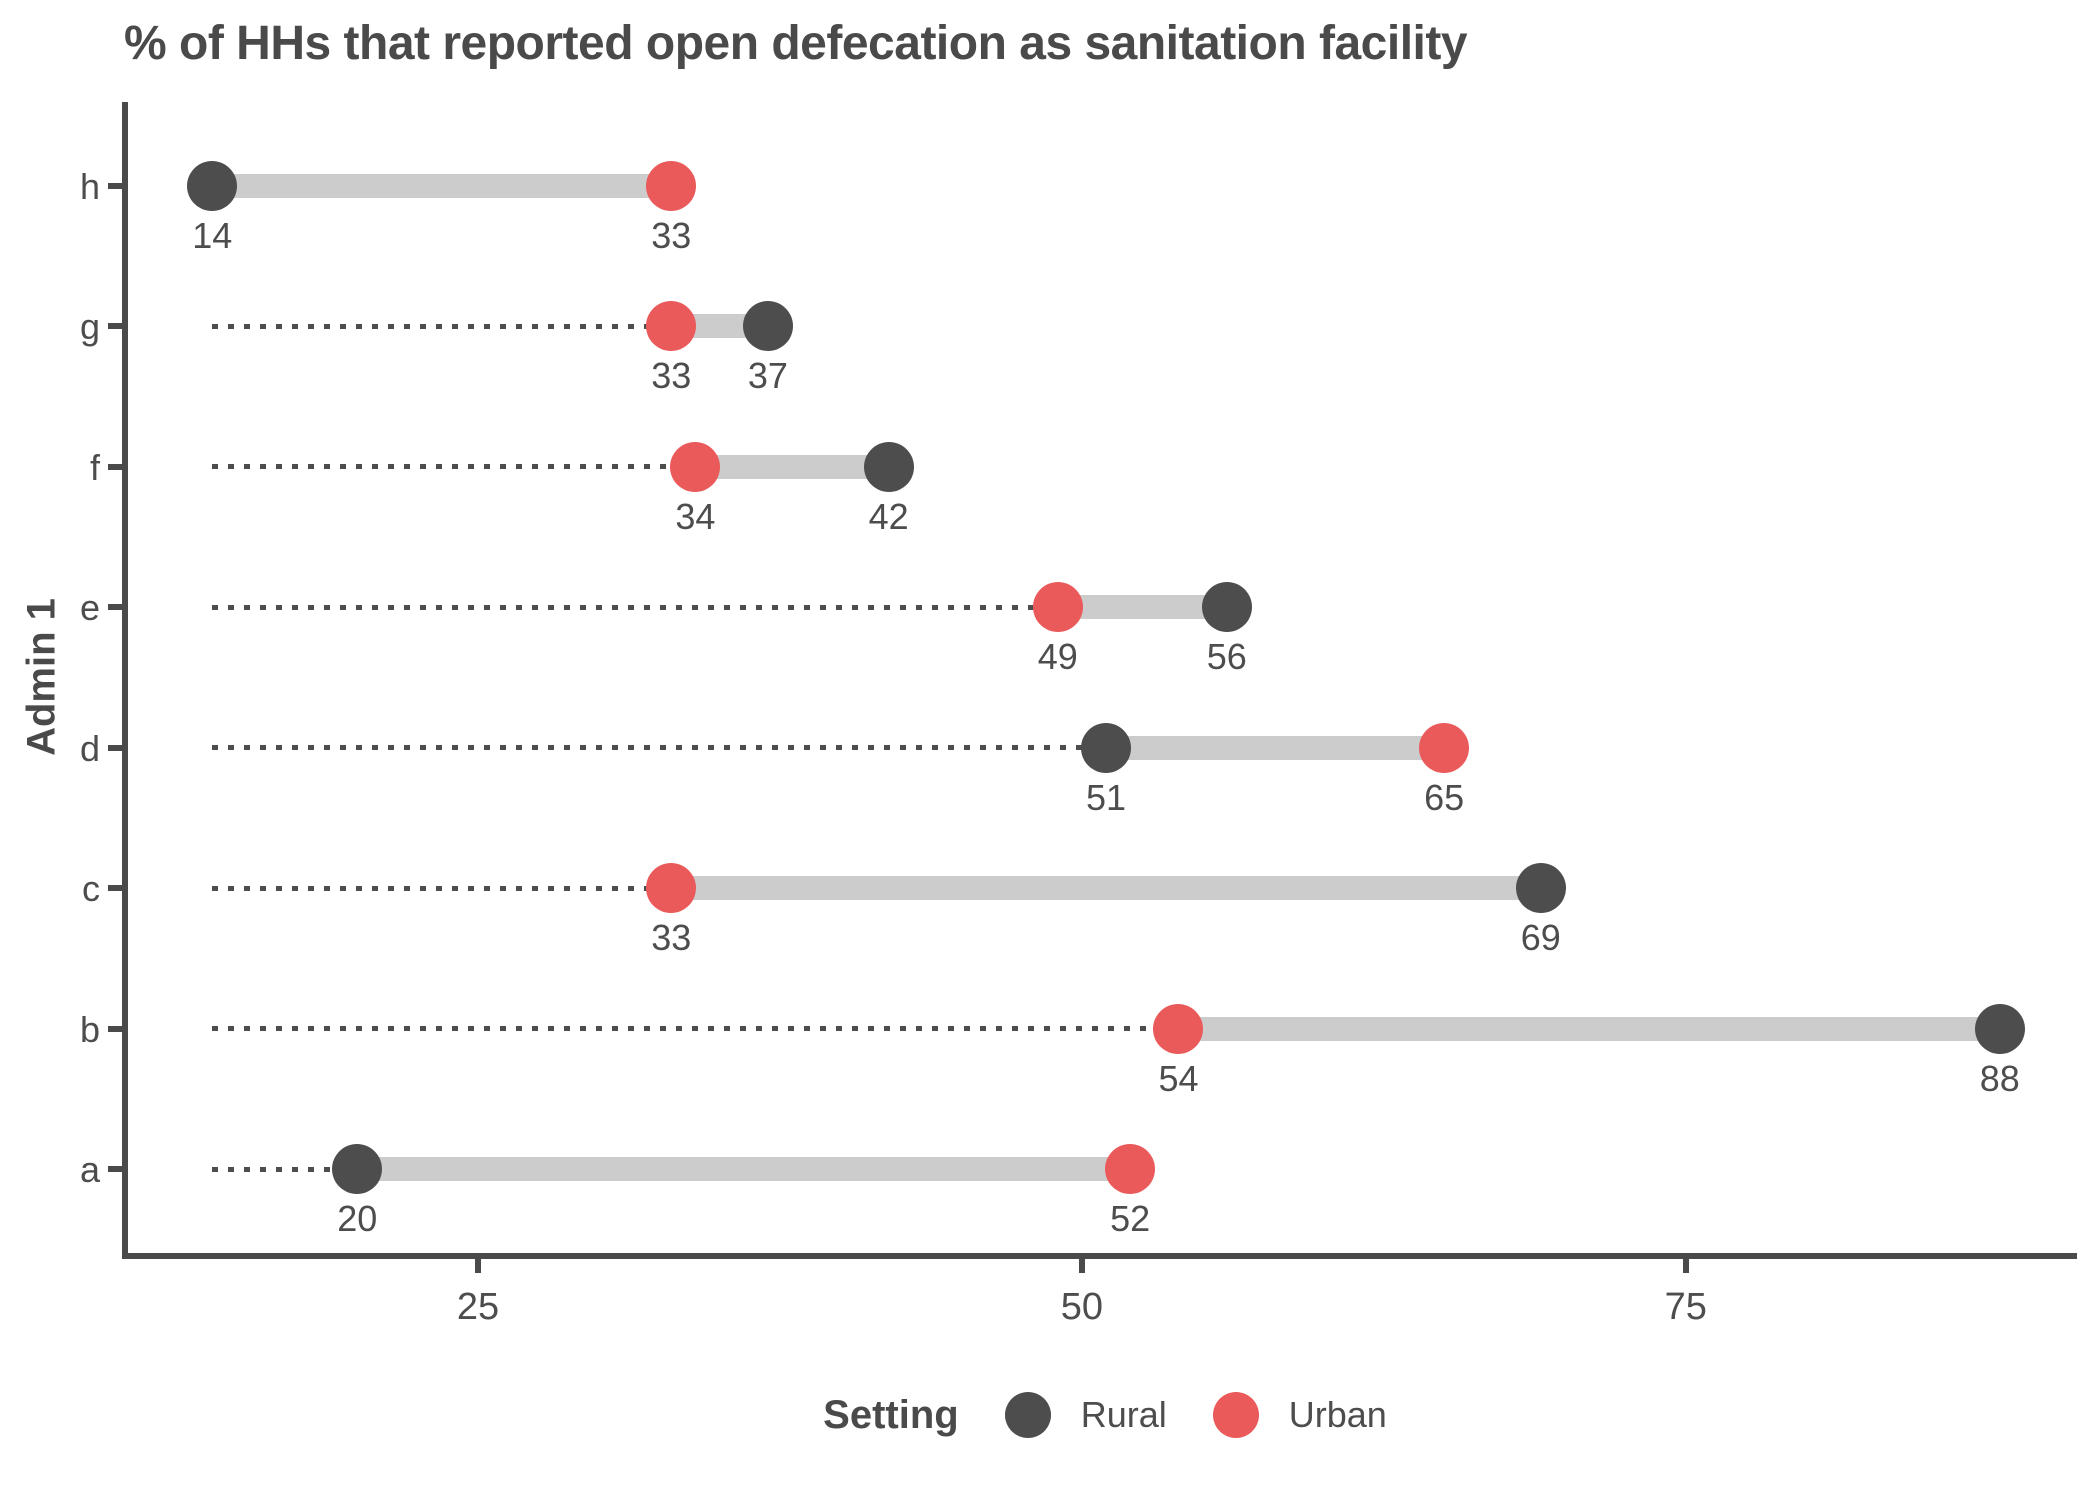 The width and height of the screenshot is (2100, 1500). I want to click on rural-value-label: 51, so click(1106, 797).